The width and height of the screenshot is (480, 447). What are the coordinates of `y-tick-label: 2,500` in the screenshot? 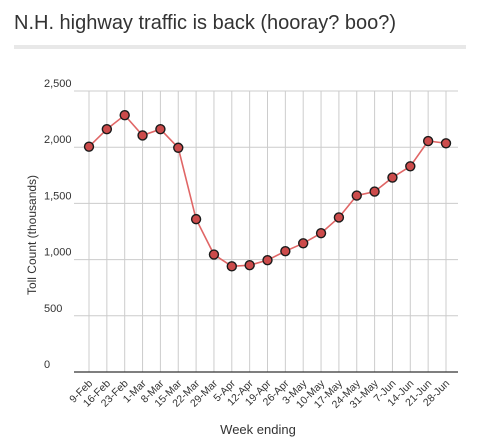 It's located at (58, 84).